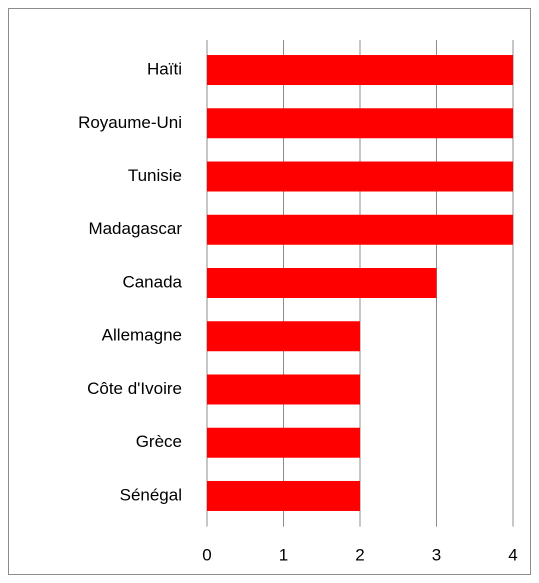  I want to click on x-tick-label: 4, so click(512, 554).